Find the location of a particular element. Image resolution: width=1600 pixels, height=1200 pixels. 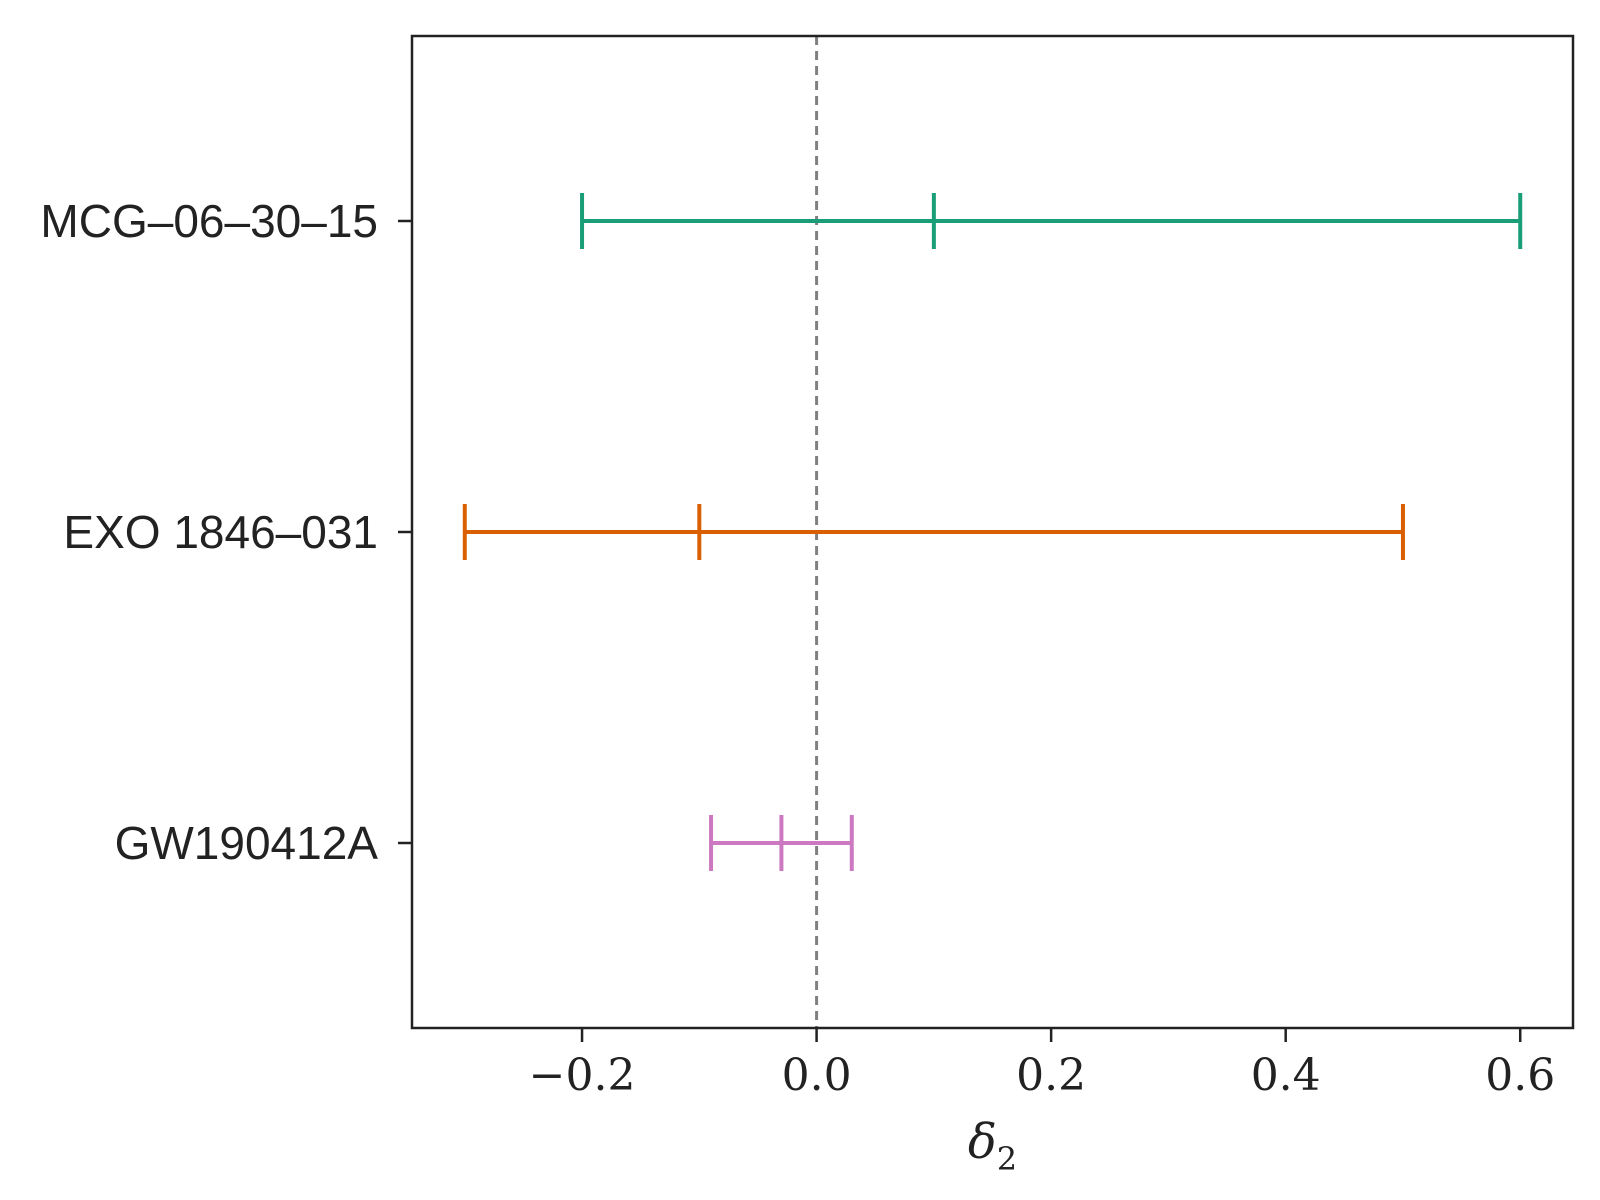

x-tick-label: 0.6 is located at coordinates (1520, 1075).